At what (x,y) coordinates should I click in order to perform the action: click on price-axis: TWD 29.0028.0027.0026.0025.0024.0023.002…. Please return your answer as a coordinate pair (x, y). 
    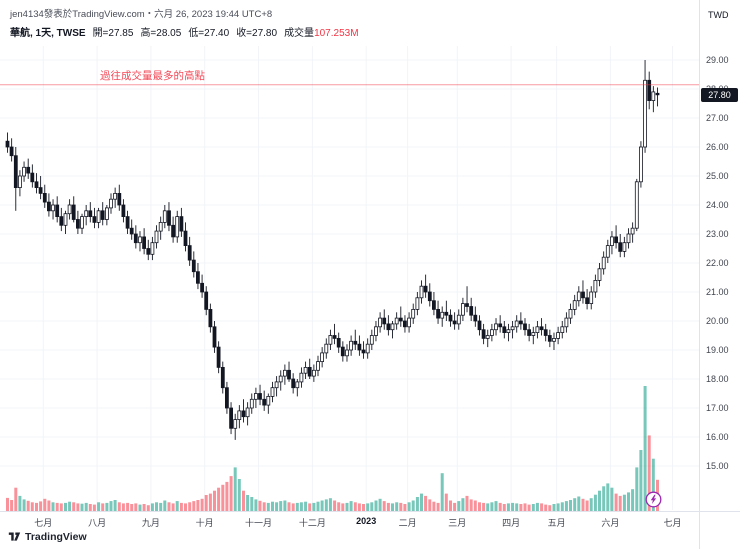
    Looking at the image, I should click on (720, 274).